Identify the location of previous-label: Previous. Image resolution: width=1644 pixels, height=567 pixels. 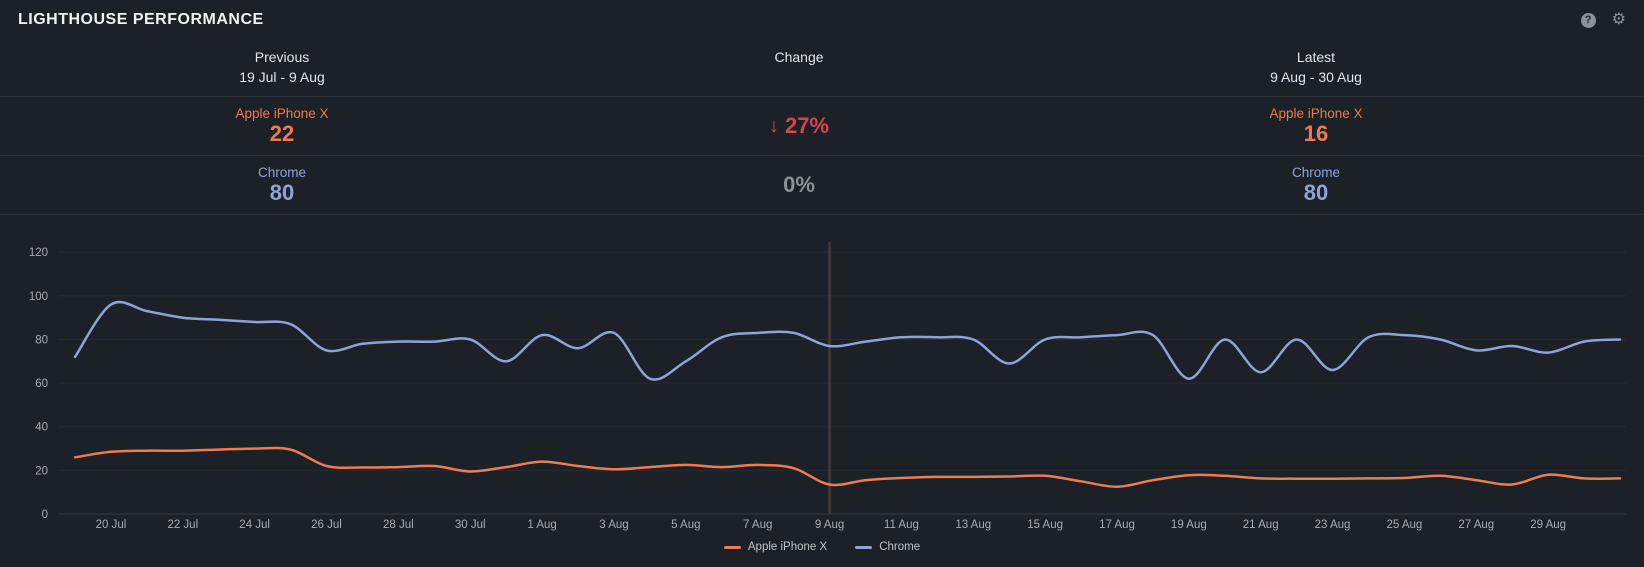
(282, 57).